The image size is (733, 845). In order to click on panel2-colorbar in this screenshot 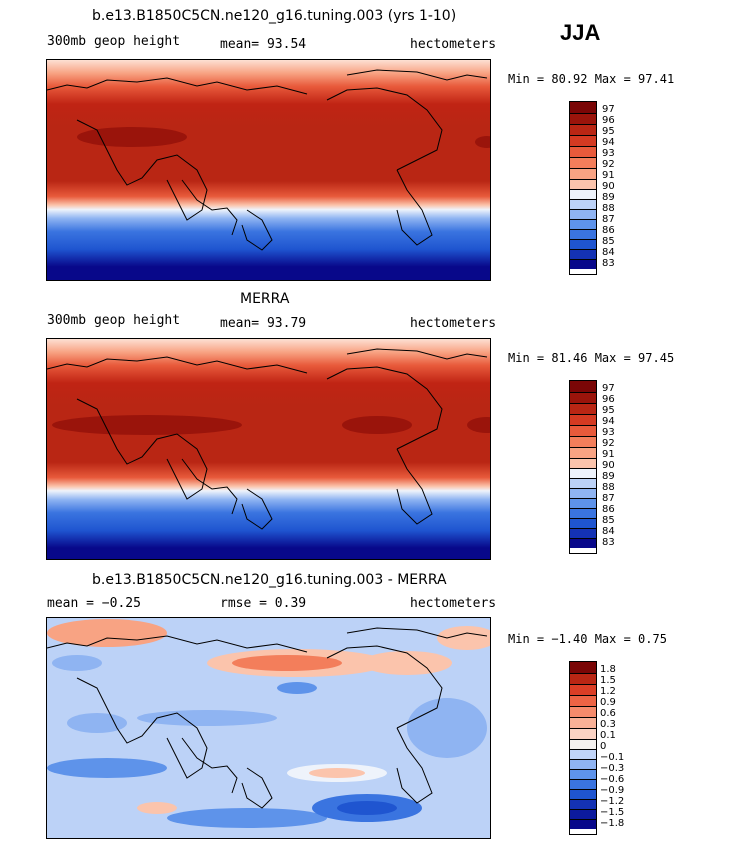, I will do `click(583, 467)`.